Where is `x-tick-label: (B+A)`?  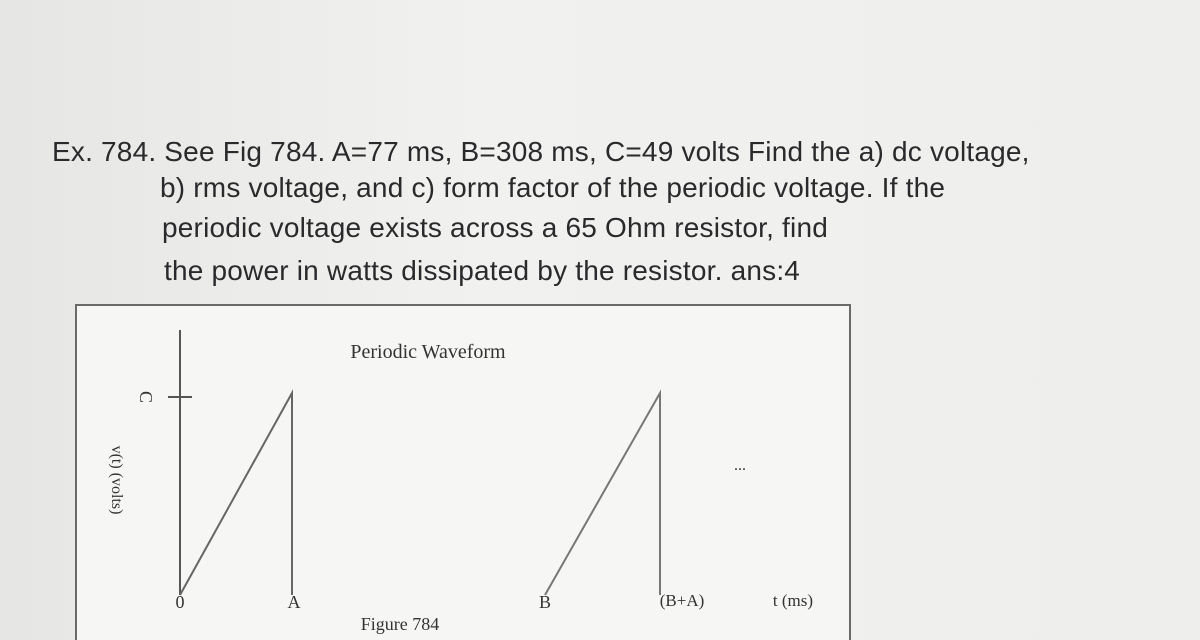 x-tick-label: (B+A) is located at coordinates (682, 600).